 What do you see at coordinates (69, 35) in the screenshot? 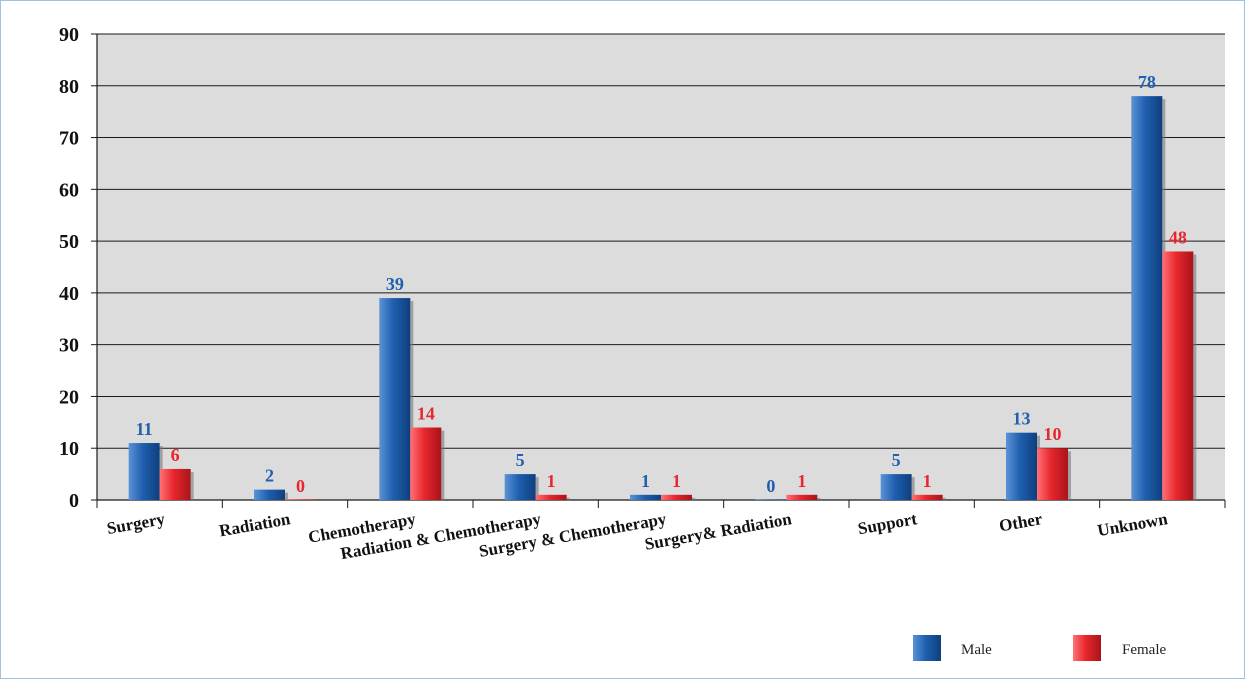
I see `y-tick-label: 90` at bounding box center [69, 35].